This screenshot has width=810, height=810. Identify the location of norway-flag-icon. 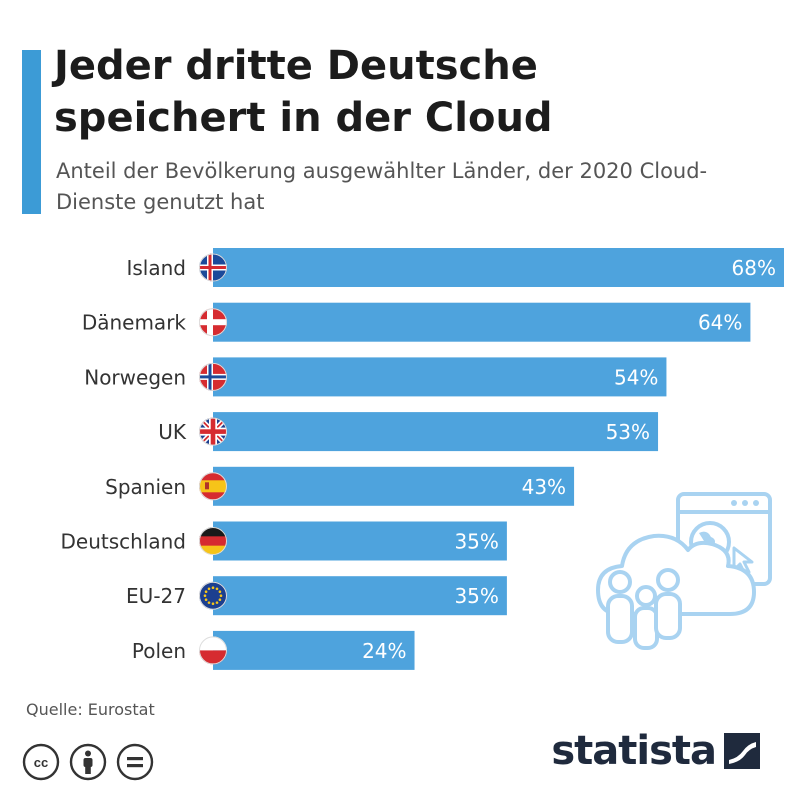
(213, 376).